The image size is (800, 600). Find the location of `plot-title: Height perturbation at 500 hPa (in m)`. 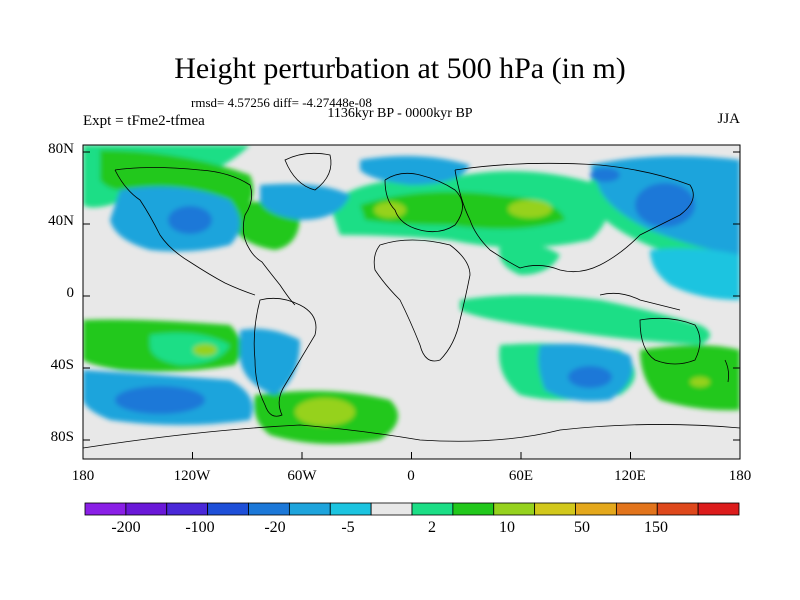

plot-title: Height perturbation at 500 hPa (in m) is located at coordinates (400, 68).